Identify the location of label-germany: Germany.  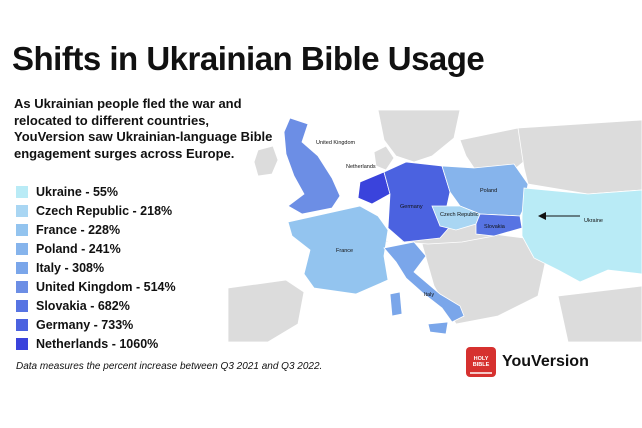
(411, 207).